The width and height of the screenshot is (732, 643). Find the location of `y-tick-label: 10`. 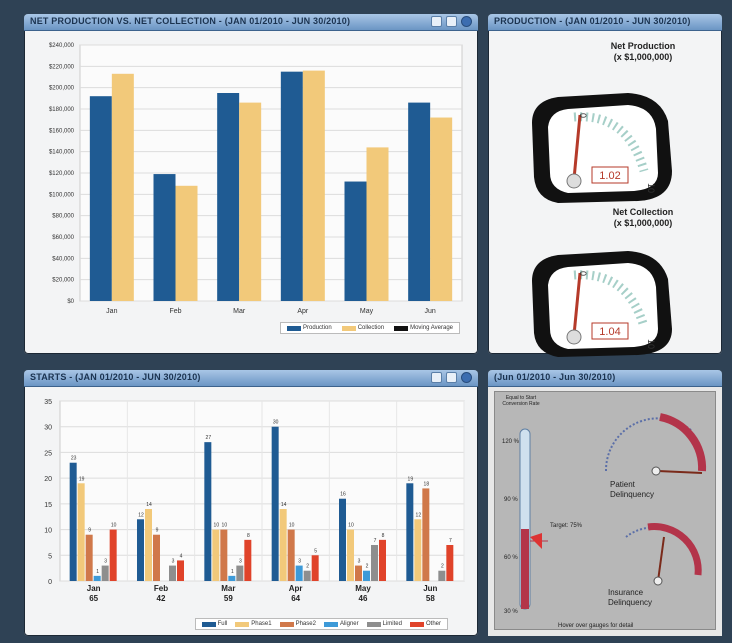

y-tick-label: 10 is located at coordinates (48, 531).